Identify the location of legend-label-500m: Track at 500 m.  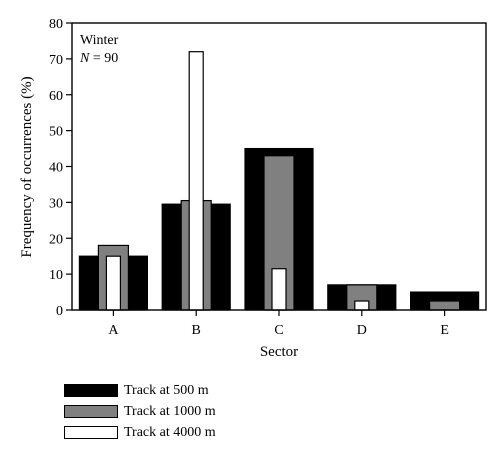
(166, 390).